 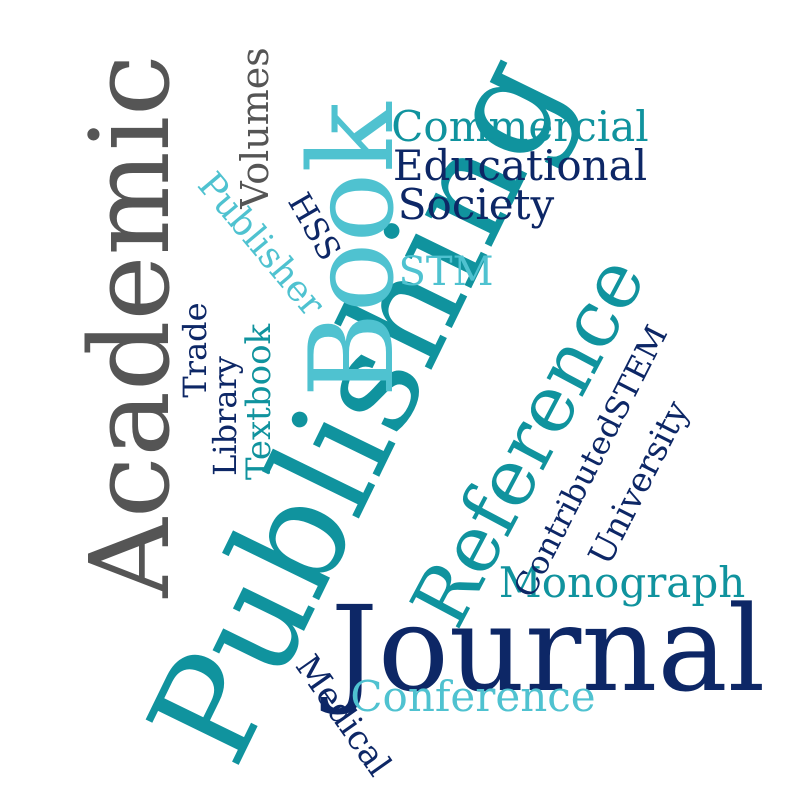 I want to click on word-book: Book, so click(x=352, y=249).